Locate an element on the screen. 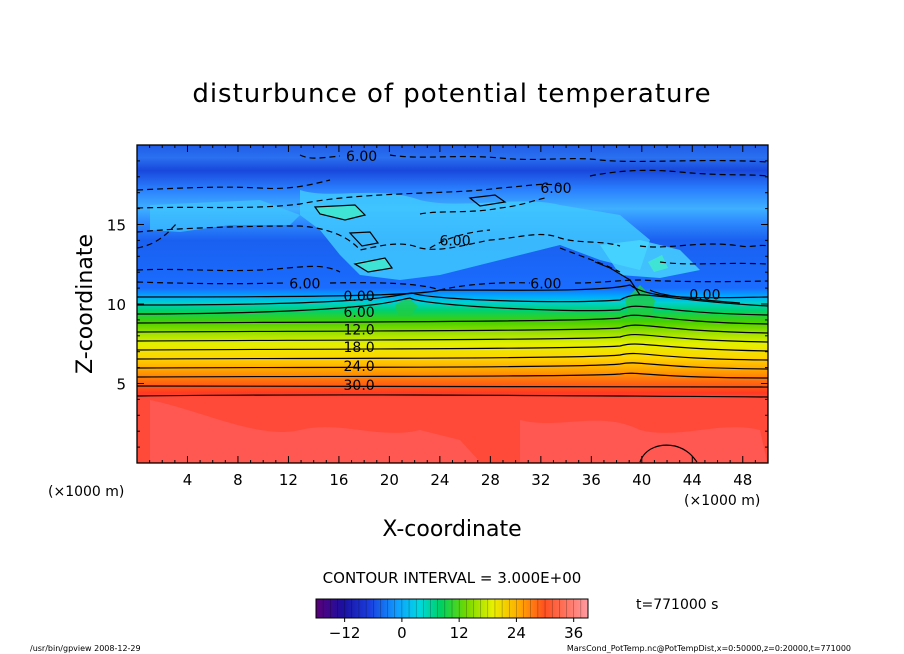 This screenshot has height=654, width=904. colorbar-fill is located at coordinates (452, 608).